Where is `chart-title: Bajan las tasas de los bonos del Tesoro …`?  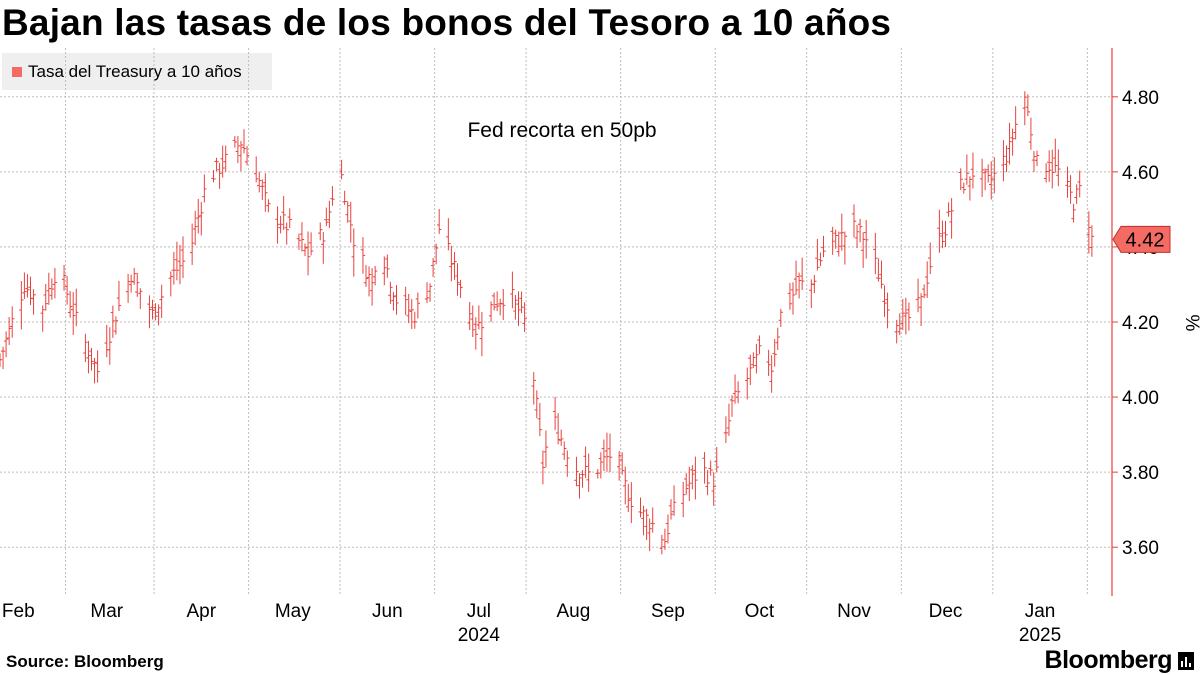
chart-title: Bajan las tasas de los bonos del Tesoro … is located at coordinates (447, 22).